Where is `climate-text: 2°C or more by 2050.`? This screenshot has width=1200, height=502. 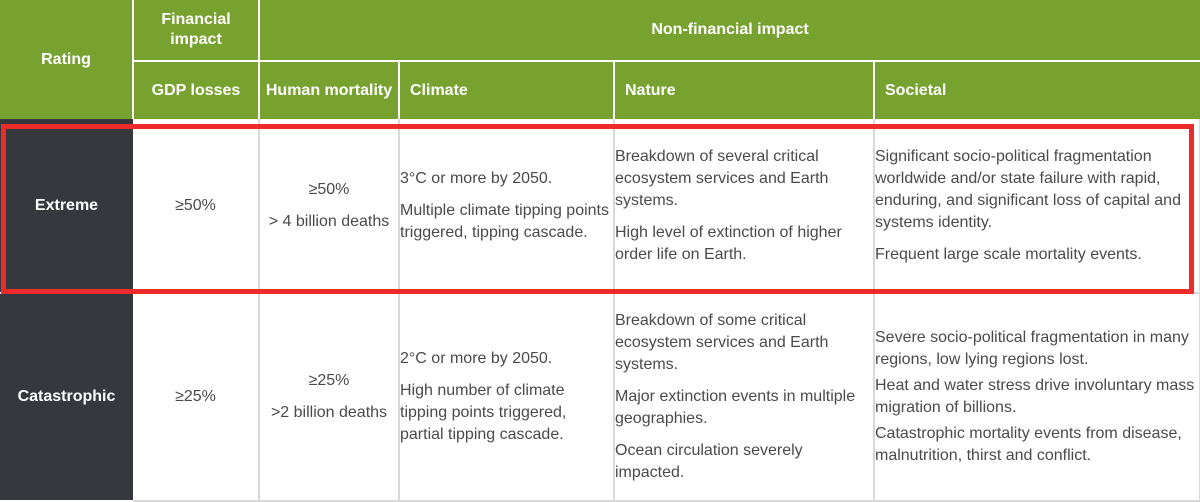
climate-text: 2°C or more by 2050. is located at coordinates (476, 358).